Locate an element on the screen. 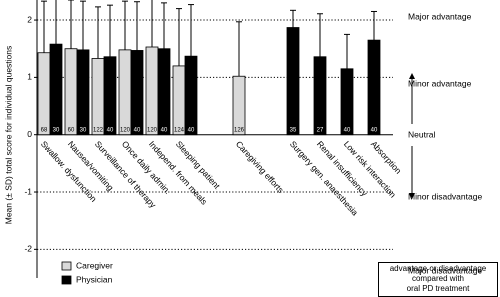  y-tick-label: 0 is located at coordinates (29, 134).